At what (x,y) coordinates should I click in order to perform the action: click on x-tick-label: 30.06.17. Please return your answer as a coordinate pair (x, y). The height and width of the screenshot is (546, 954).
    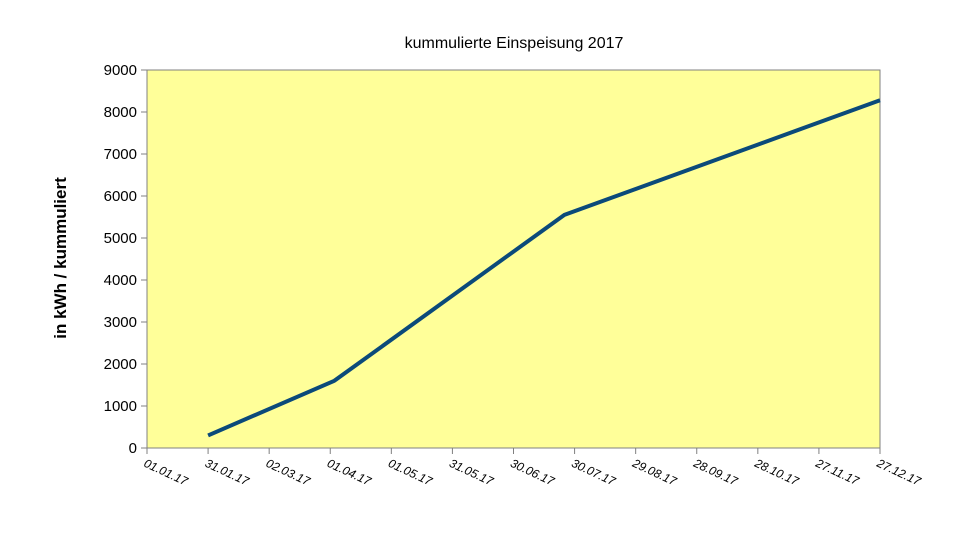
    Looking at the image, I should click on (532, 472).